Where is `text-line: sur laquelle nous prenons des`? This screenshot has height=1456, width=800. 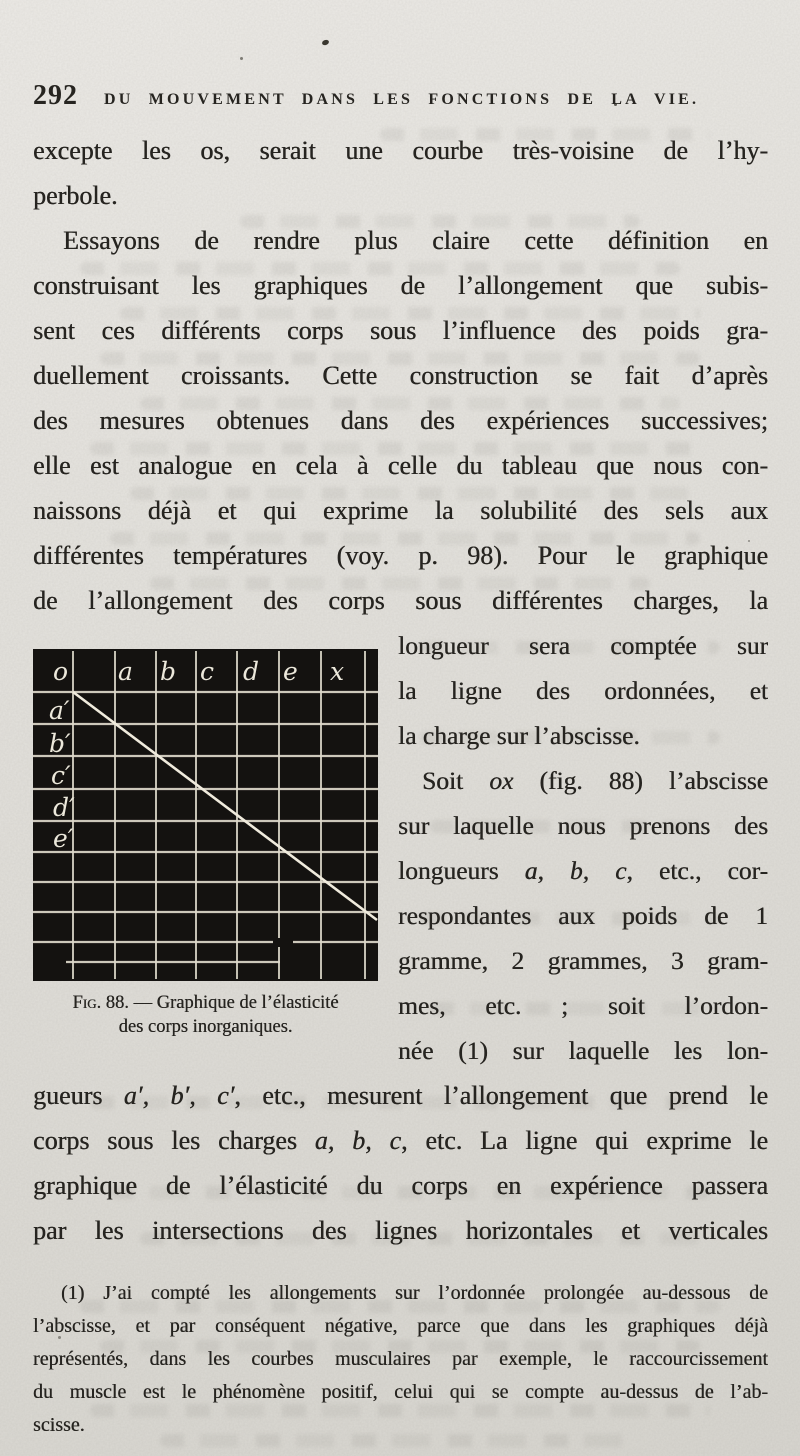 text-line: sur laquelle nous prenons des is located at coordinates (583, 825).